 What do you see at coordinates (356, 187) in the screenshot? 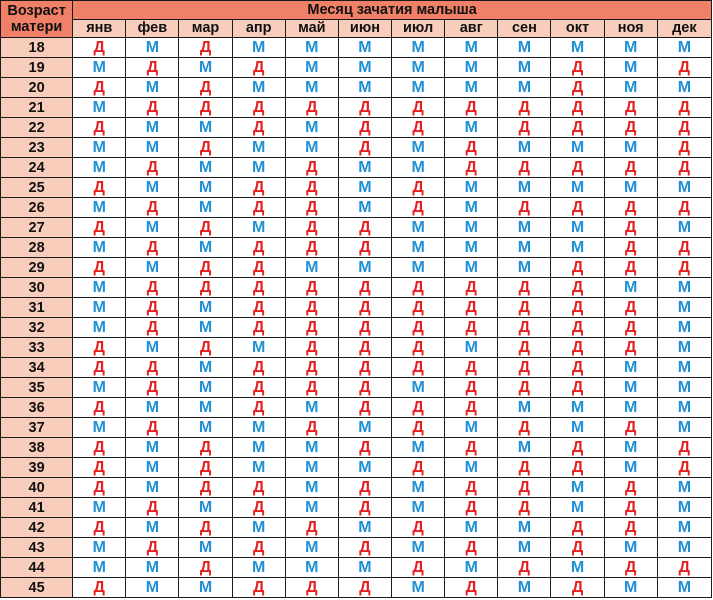
I see `table-row: 25 Д М М Д Д М Д М М М М М` at bounding box center [356, 187].